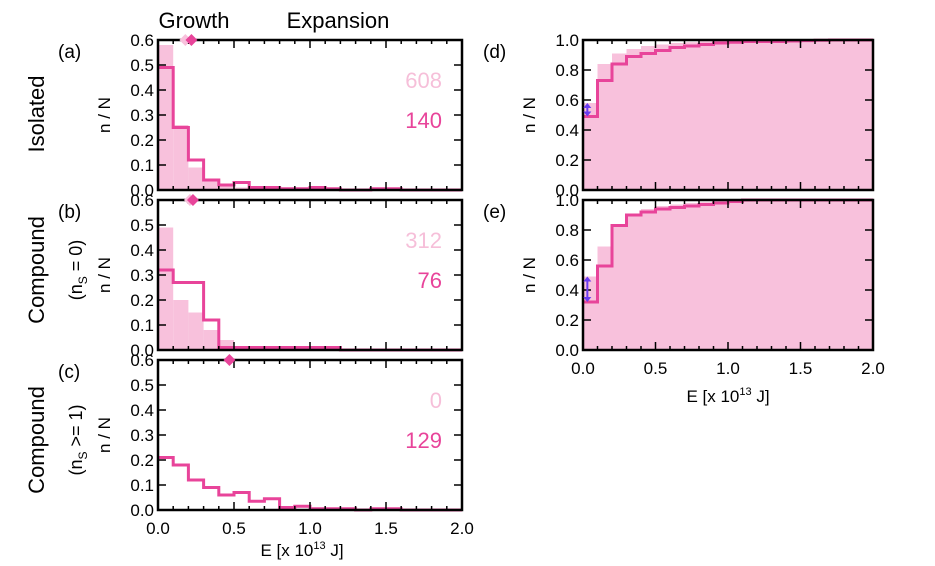 Image resolution: width=935 pixels, height=566 pixels. I want to click on row-label-isolated-text: Isolated, so click(36, 113).